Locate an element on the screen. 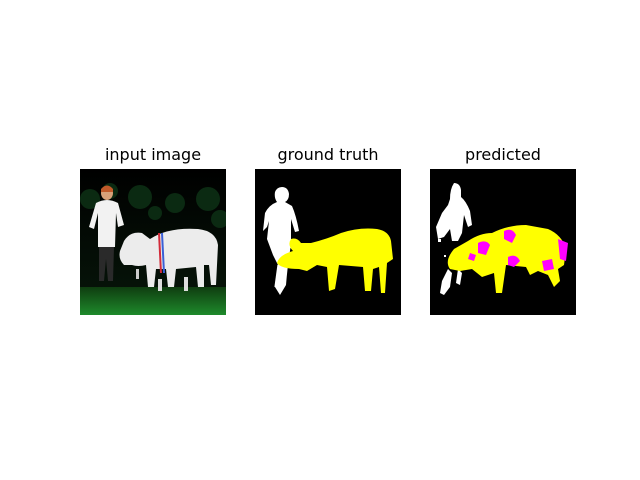  person-mask-fragment is located at coordinates (459, 277).